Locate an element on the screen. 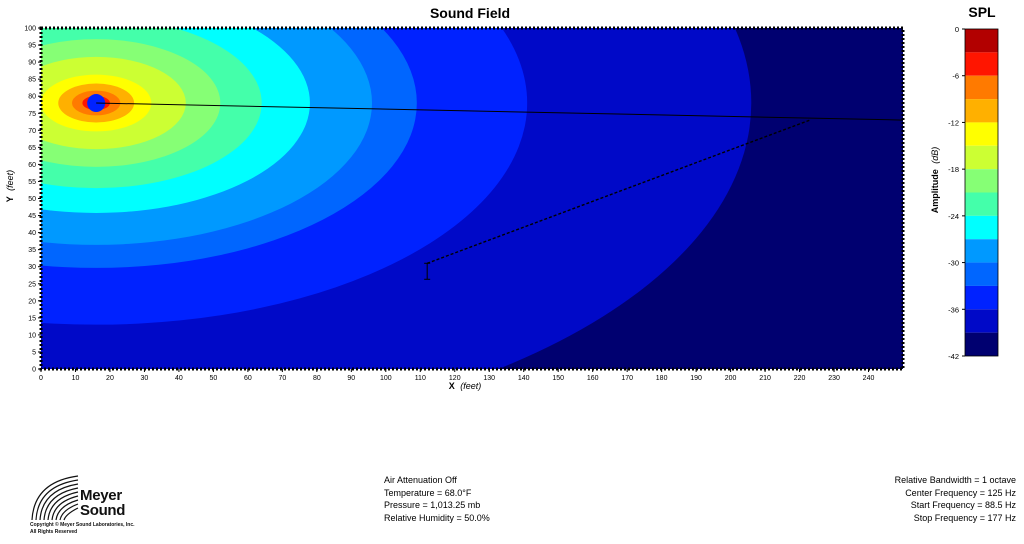  colorbar-tick-label: -42 is located at coordinates (953, 356).